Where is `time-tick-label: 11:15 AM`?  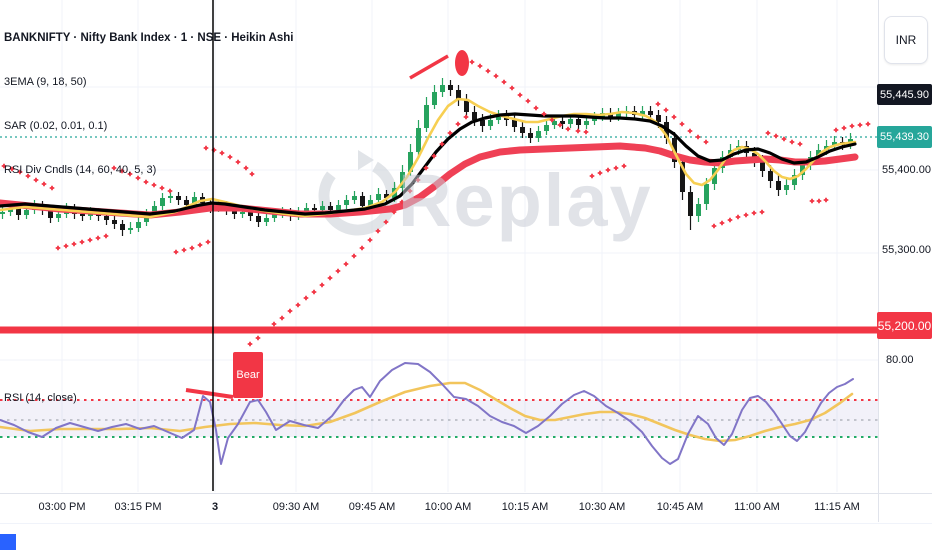 time-tick-label: 11:15 AM is located at coordinates (837, 507).